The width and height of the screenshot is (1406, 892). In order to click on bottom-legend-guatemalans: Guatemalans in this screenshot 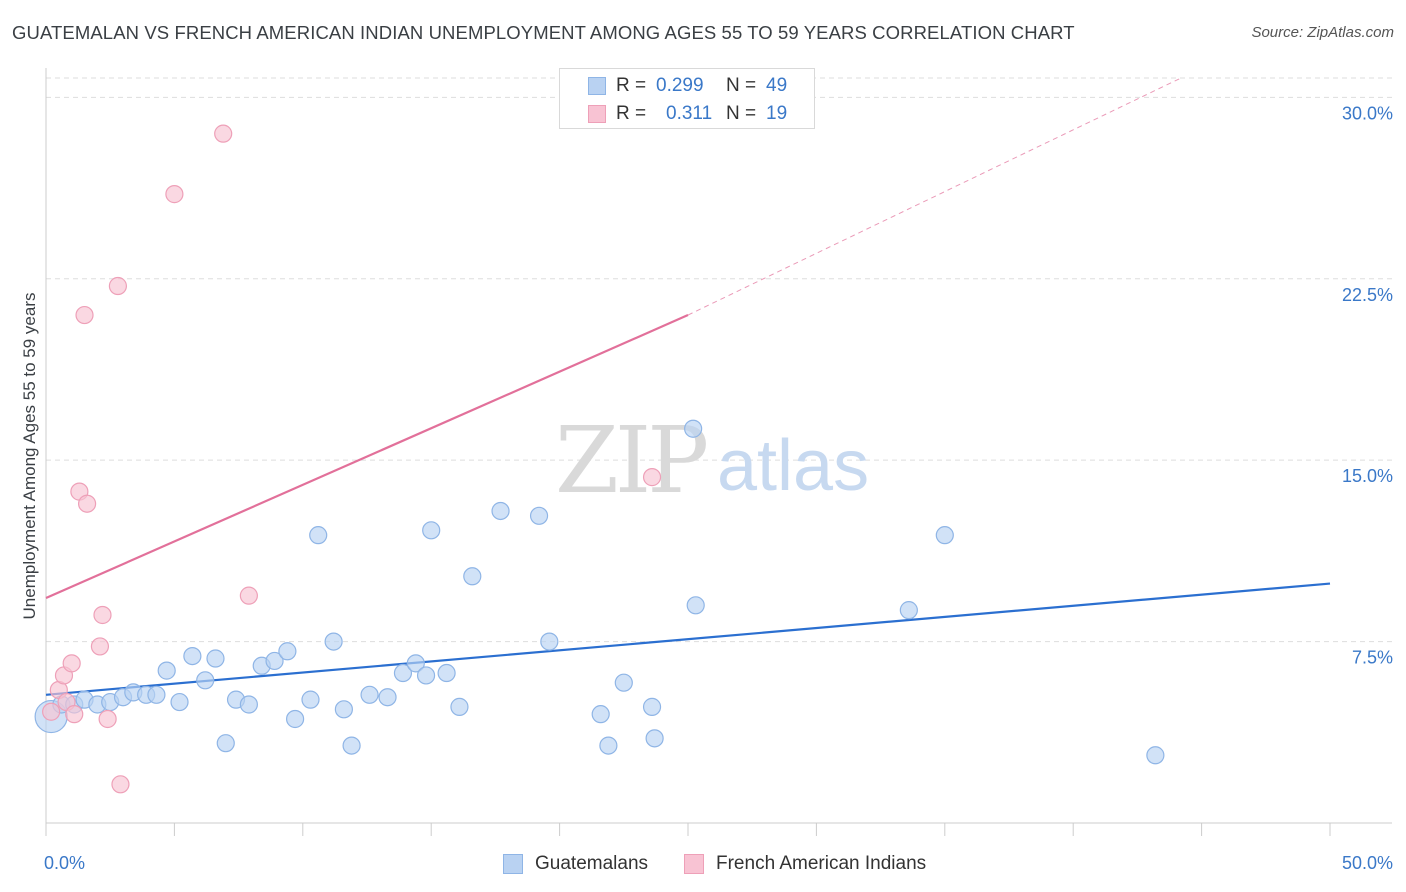, I will do `click(575, 864)`.